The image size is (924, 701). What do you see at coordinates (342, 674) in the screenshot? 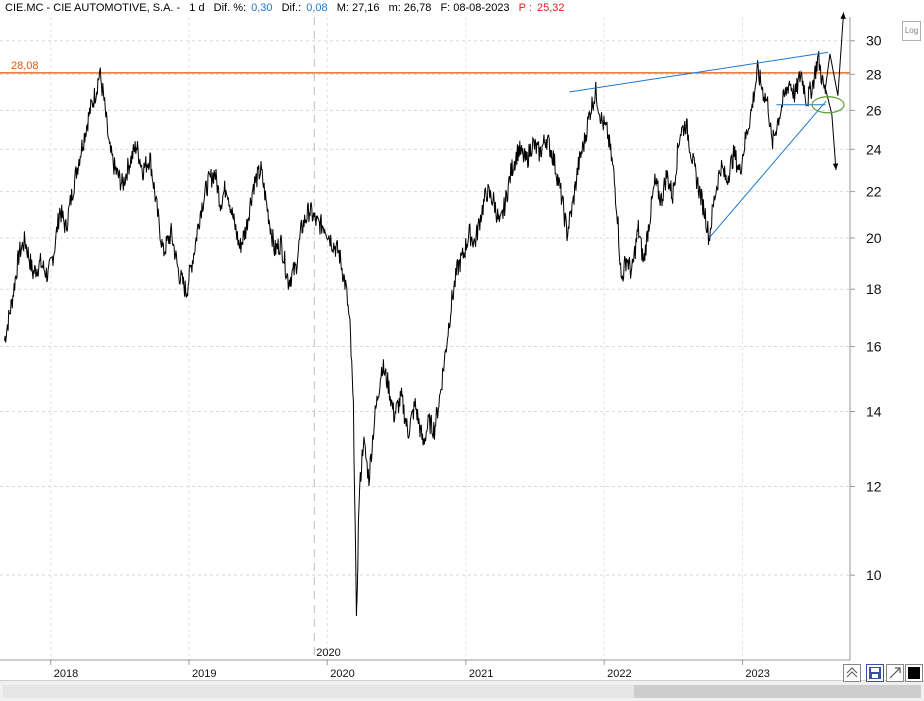
I see `x-tick-label: 2020` at bounding box center [342, 674].